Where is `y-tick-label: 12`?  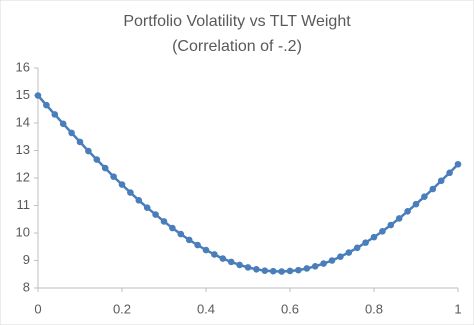
y-tick-label: 12 is located at coordinates (23, 176).